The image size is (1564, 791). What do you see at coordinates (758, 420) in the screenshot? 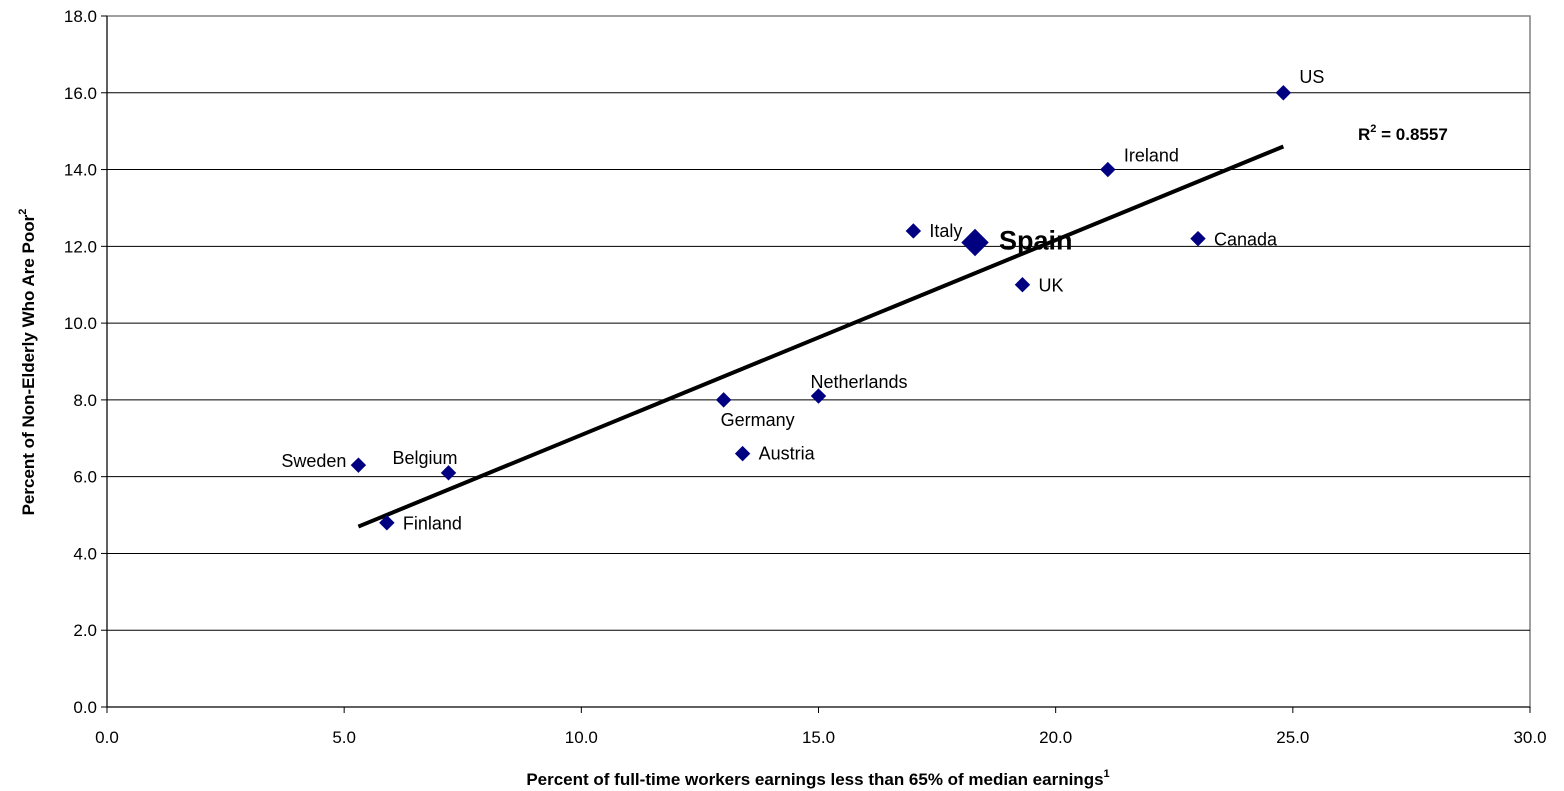
I see `point-label-germany: Germany` at bounding box center [758, 420].